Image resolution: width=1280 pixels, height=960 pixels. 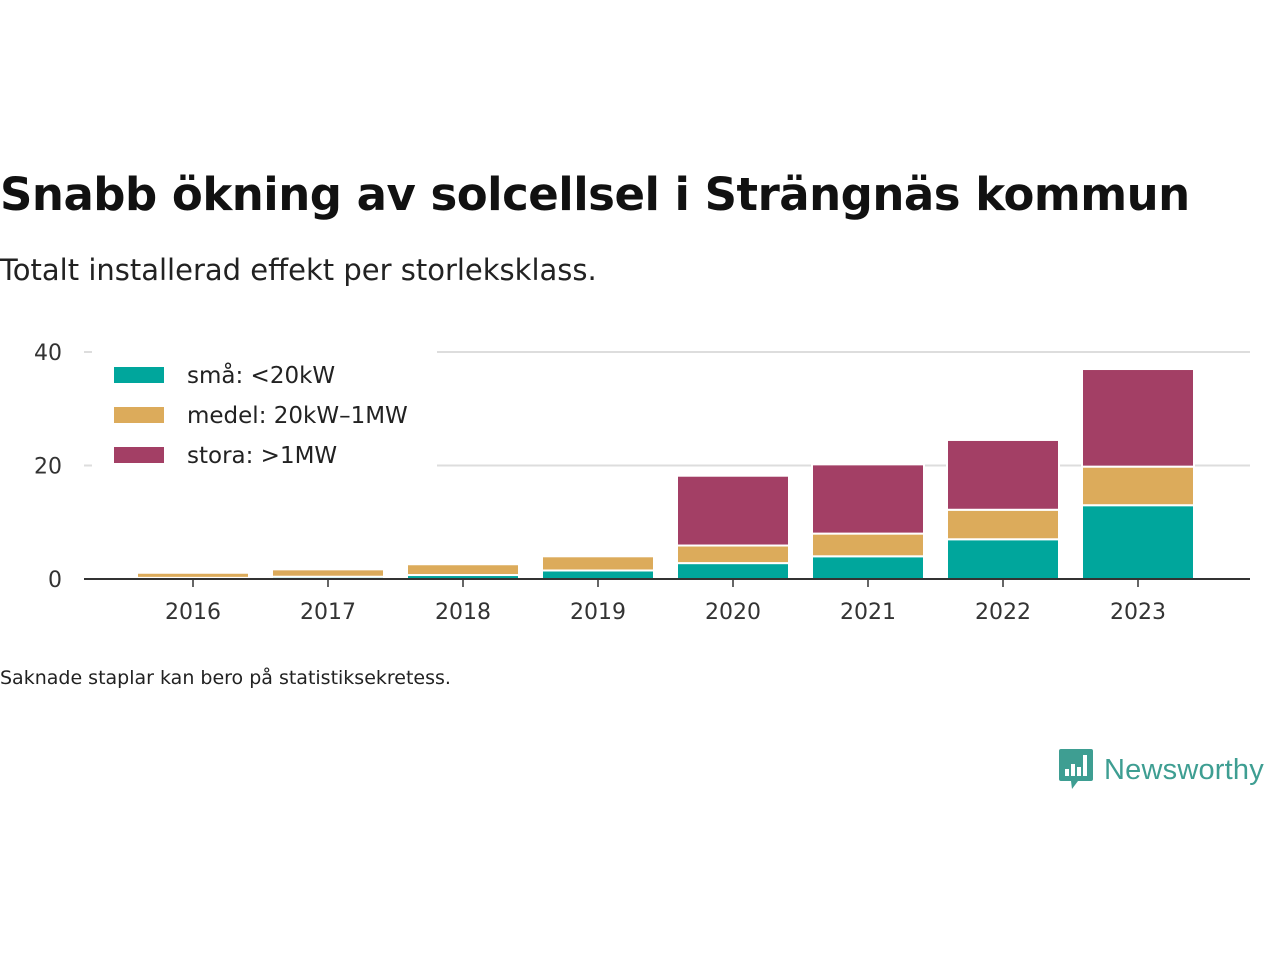 What do you see at coordinates (48, 353) in the screenshot?
I see `y-tick-label: 40` at bounding box center [48, 353].